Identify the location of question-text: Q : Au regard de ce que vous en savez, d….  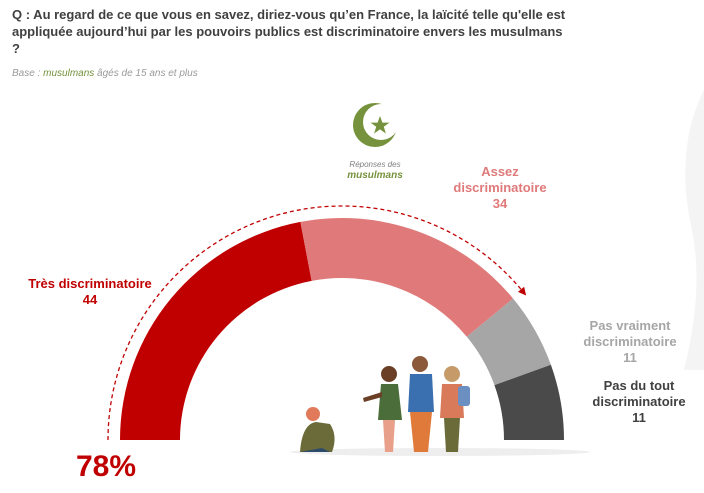
(289, 31).